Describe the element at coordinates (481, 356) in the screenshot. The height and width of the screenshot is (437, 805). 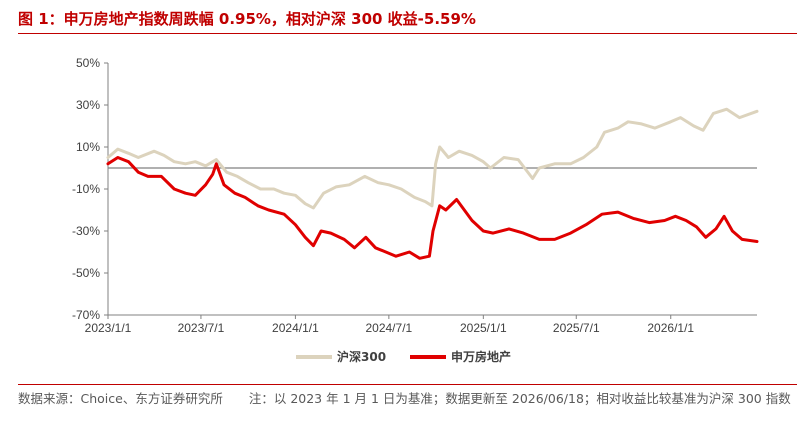
I see `legend-item-realestate-label: 申万房地产` at that location.